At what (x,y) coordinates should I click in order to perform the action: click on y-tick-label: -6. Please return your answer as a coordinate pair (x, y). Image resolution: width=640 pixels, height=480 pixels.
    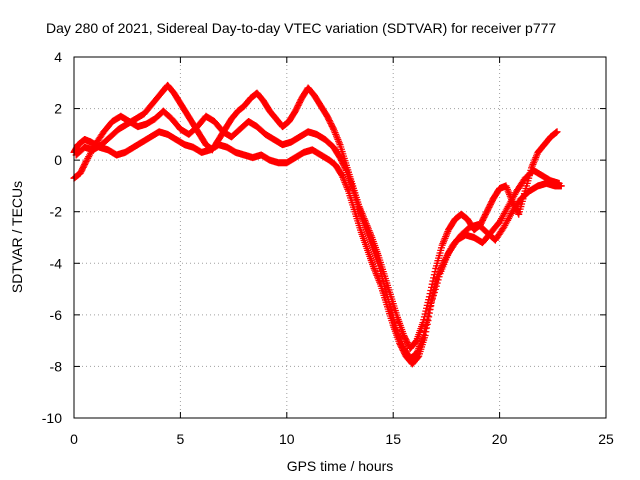
    Looking at the image, I should click on (56, 315).